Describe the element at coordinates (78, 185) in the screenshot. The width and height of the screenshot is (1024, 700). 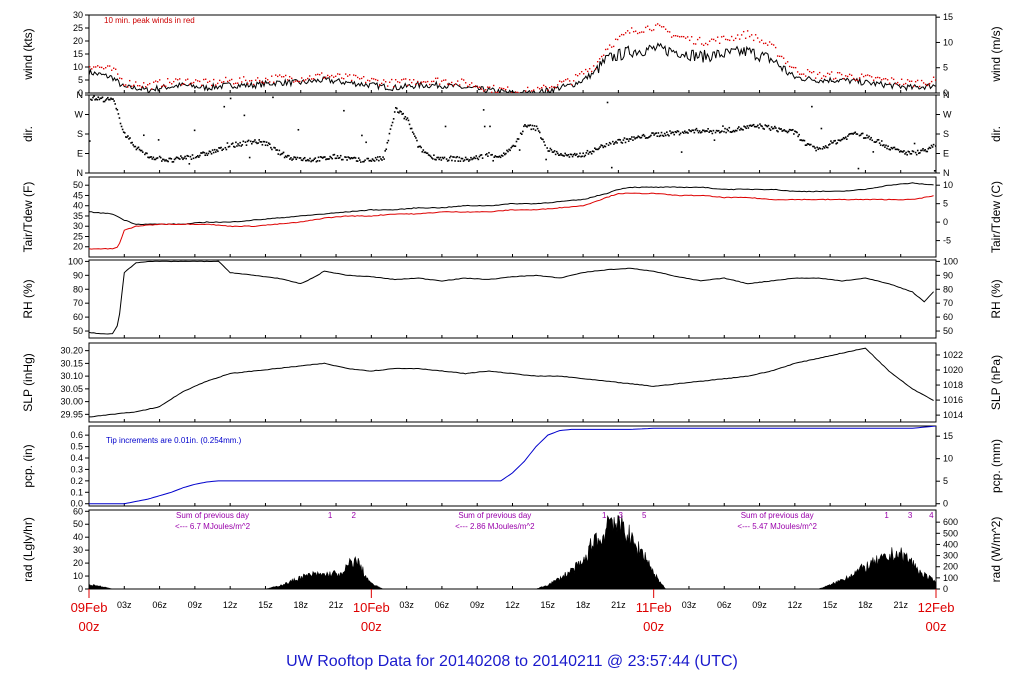
I see `y-tick-label: 50` at that location.